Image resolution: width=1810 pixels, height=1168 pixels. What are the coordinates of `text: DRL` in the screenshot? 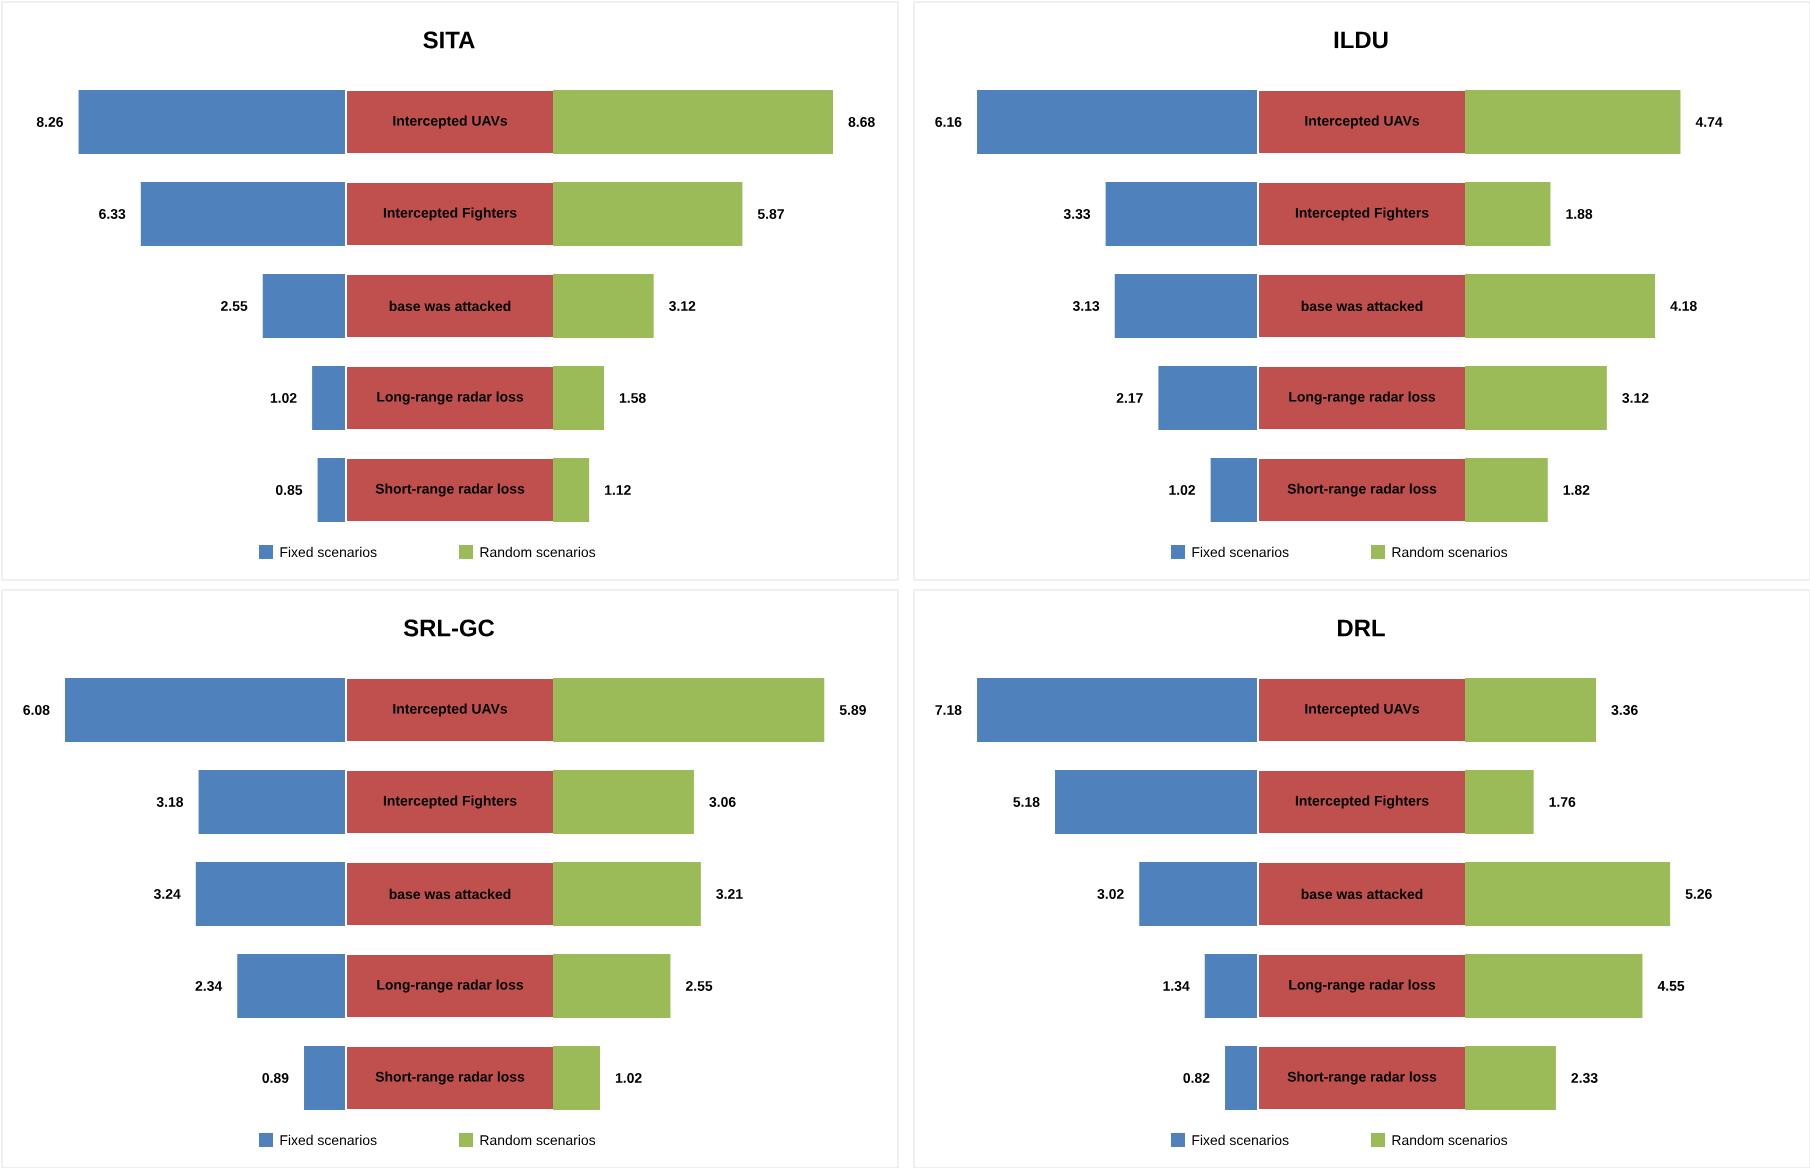 It's located at (1361, 628).